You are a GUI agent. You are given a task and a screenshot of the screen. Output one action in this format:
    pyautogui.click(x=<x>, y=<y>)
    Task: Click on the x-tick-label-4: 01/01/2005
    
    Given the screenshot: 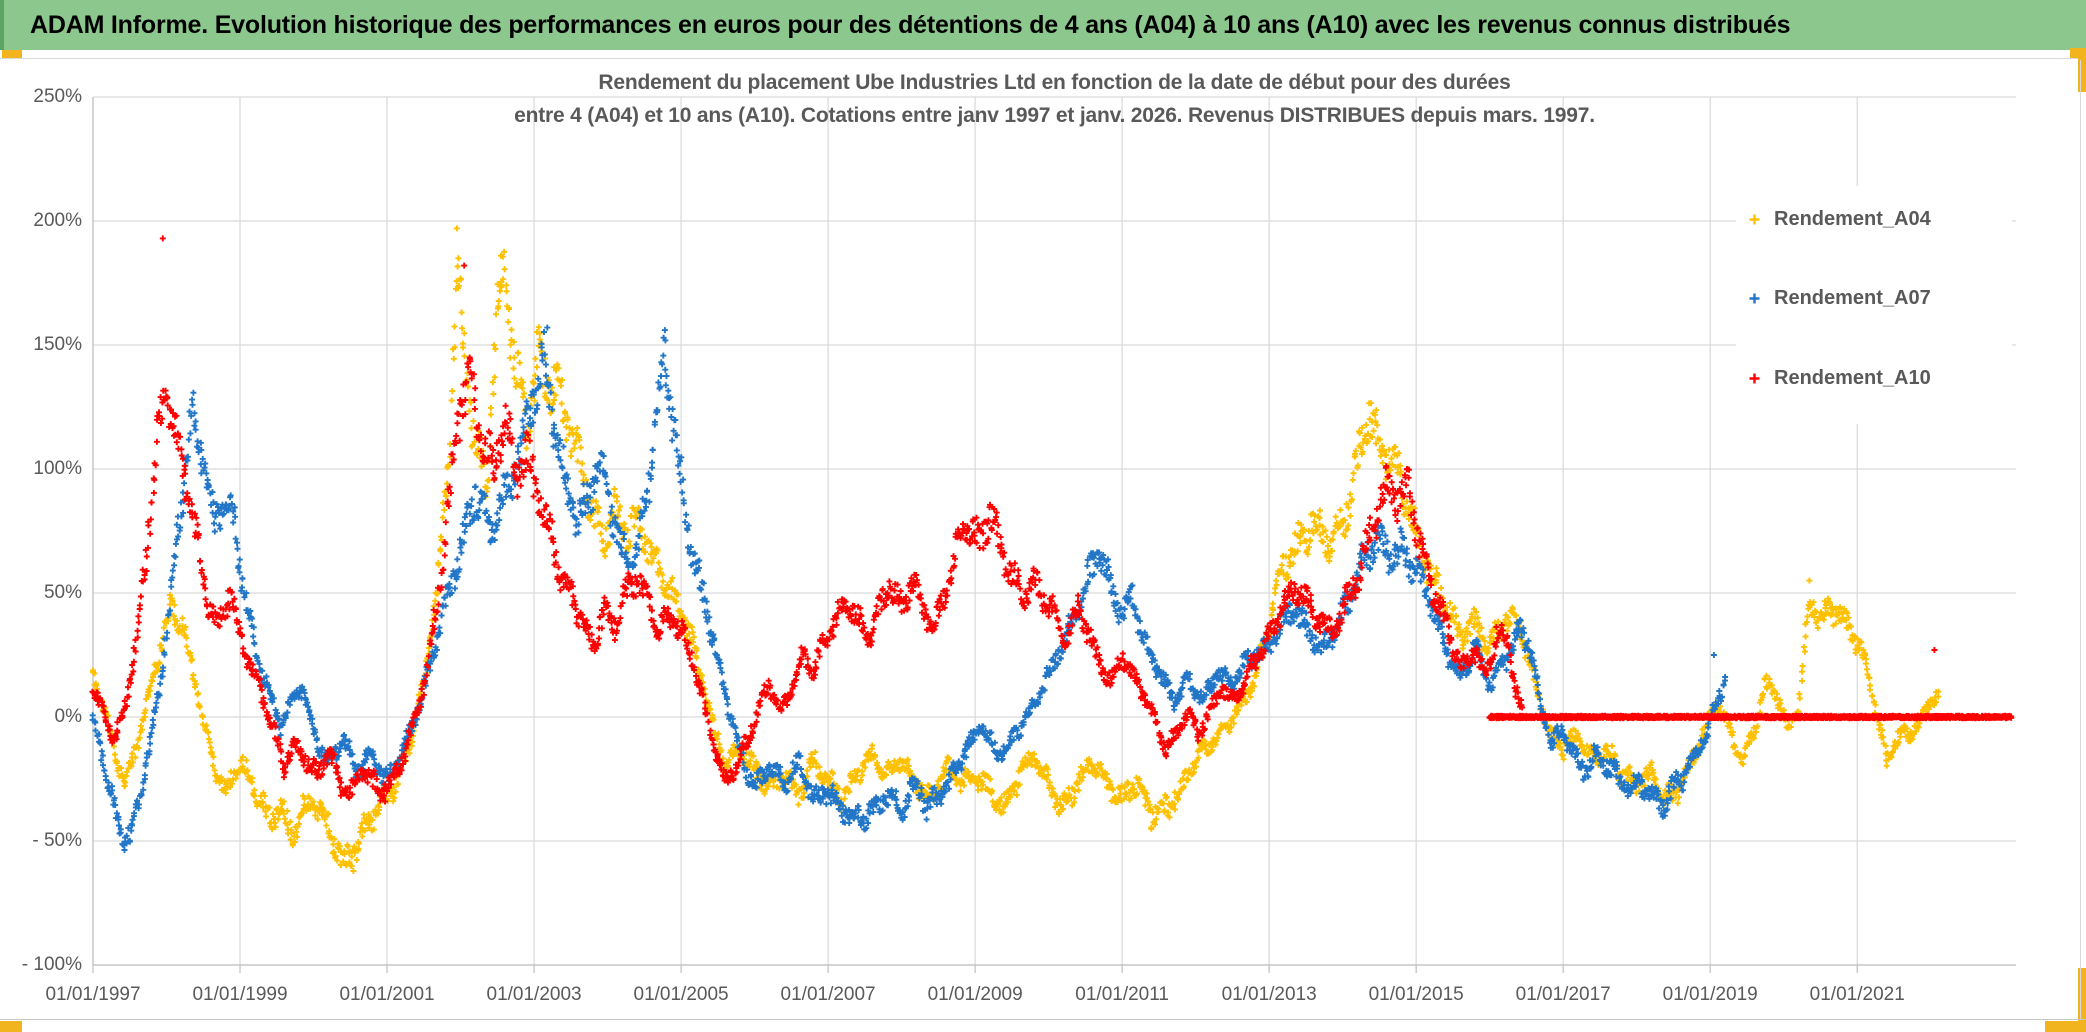 What is the action you would take?
    pyautogui.click(x=681, y=994)
    